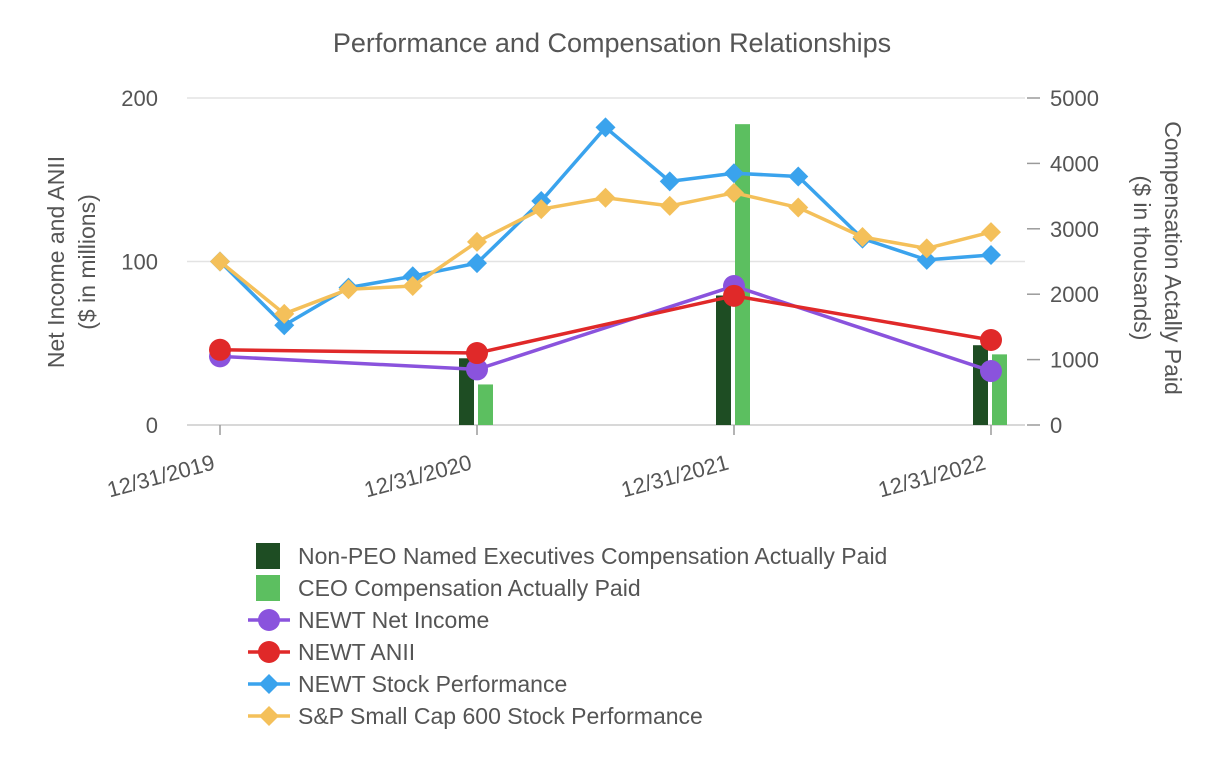  What do you see at coordinates (931, 476) in the screenshot?
I see `x-tick-label: 12/31/2022` at bounding box center [931, 476].